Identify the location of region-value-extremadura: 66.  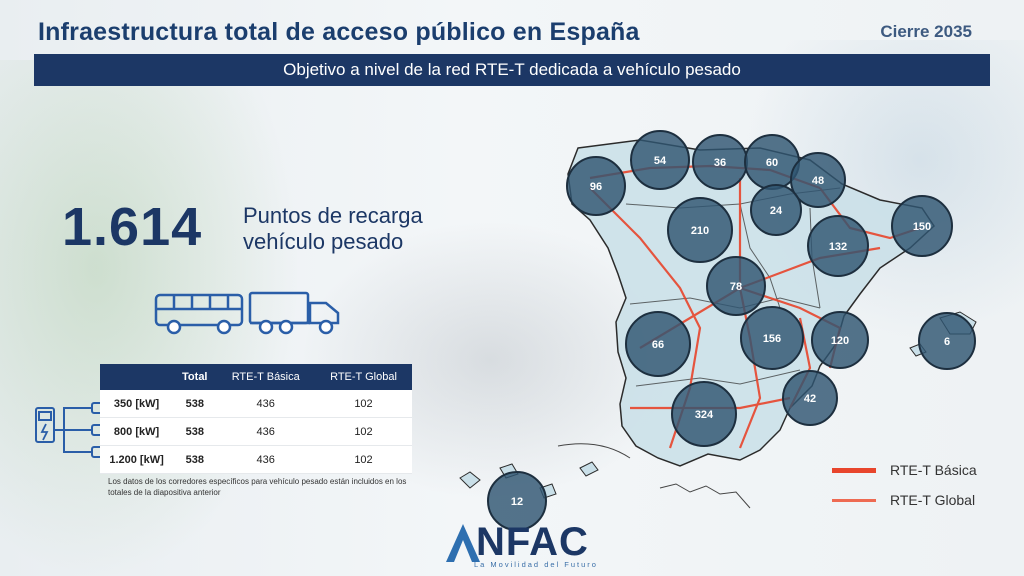
(658, 345).